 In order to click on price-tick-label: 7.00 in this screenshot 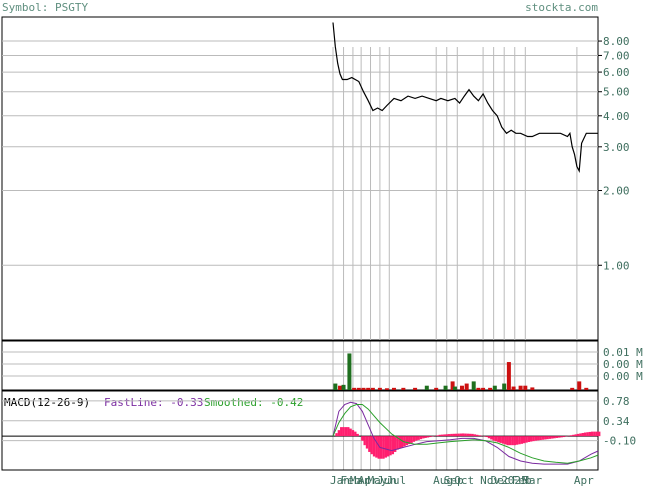, I will do `click(616, 55)`.